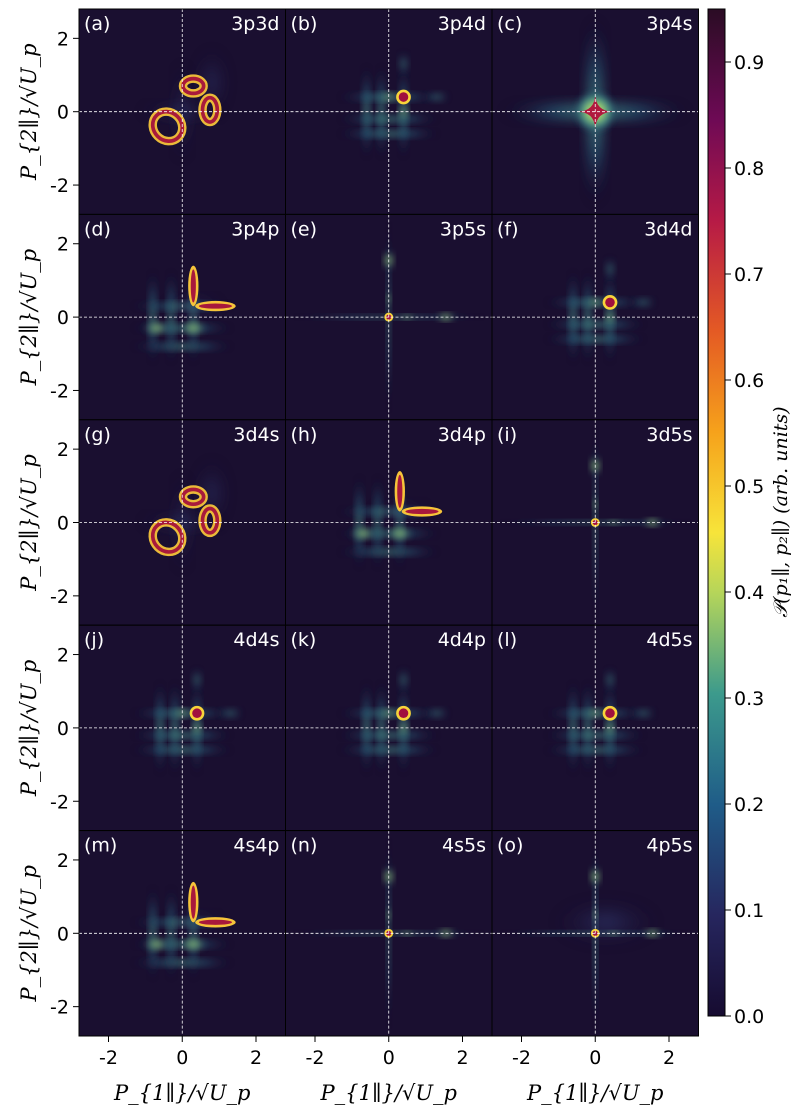 This screenshot has width=804, height=1114. I want to click on panel-3p3d: (a) 3p3d, so click(182, 111).